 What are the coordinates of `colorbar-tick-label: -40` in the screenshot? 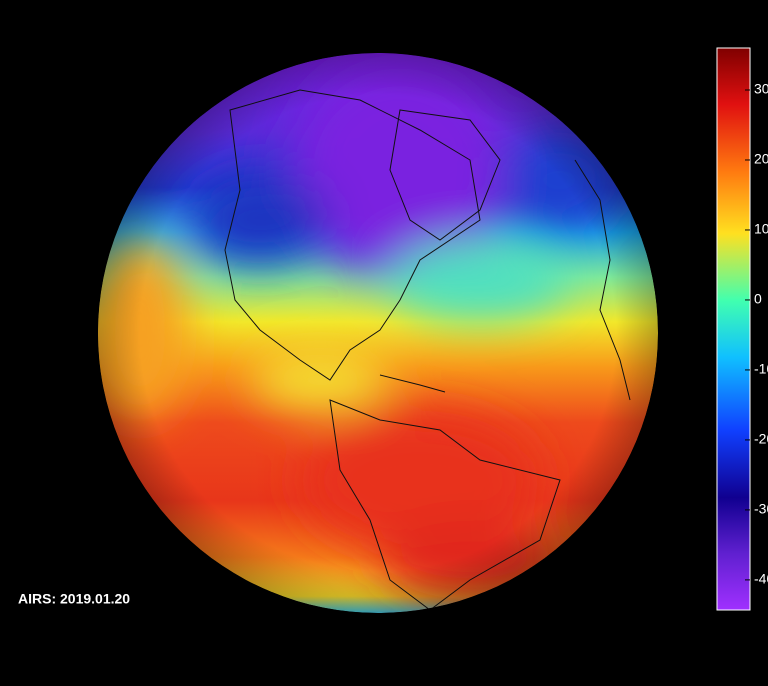 It's located at (761, 579).